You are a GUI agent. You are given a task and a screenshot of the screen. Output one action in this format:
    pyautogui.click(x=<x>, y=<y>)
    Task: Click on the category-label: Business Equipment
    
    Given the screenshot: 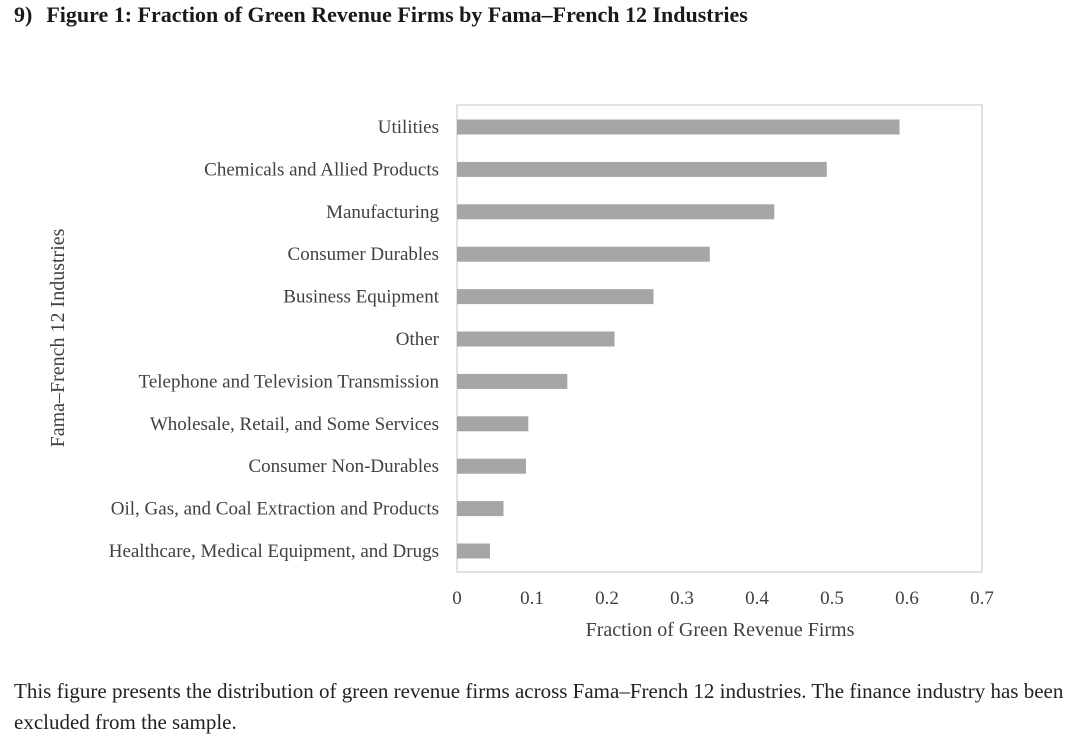 What is the action you would take?
    pyautogui.click(x=361, y=297)
    